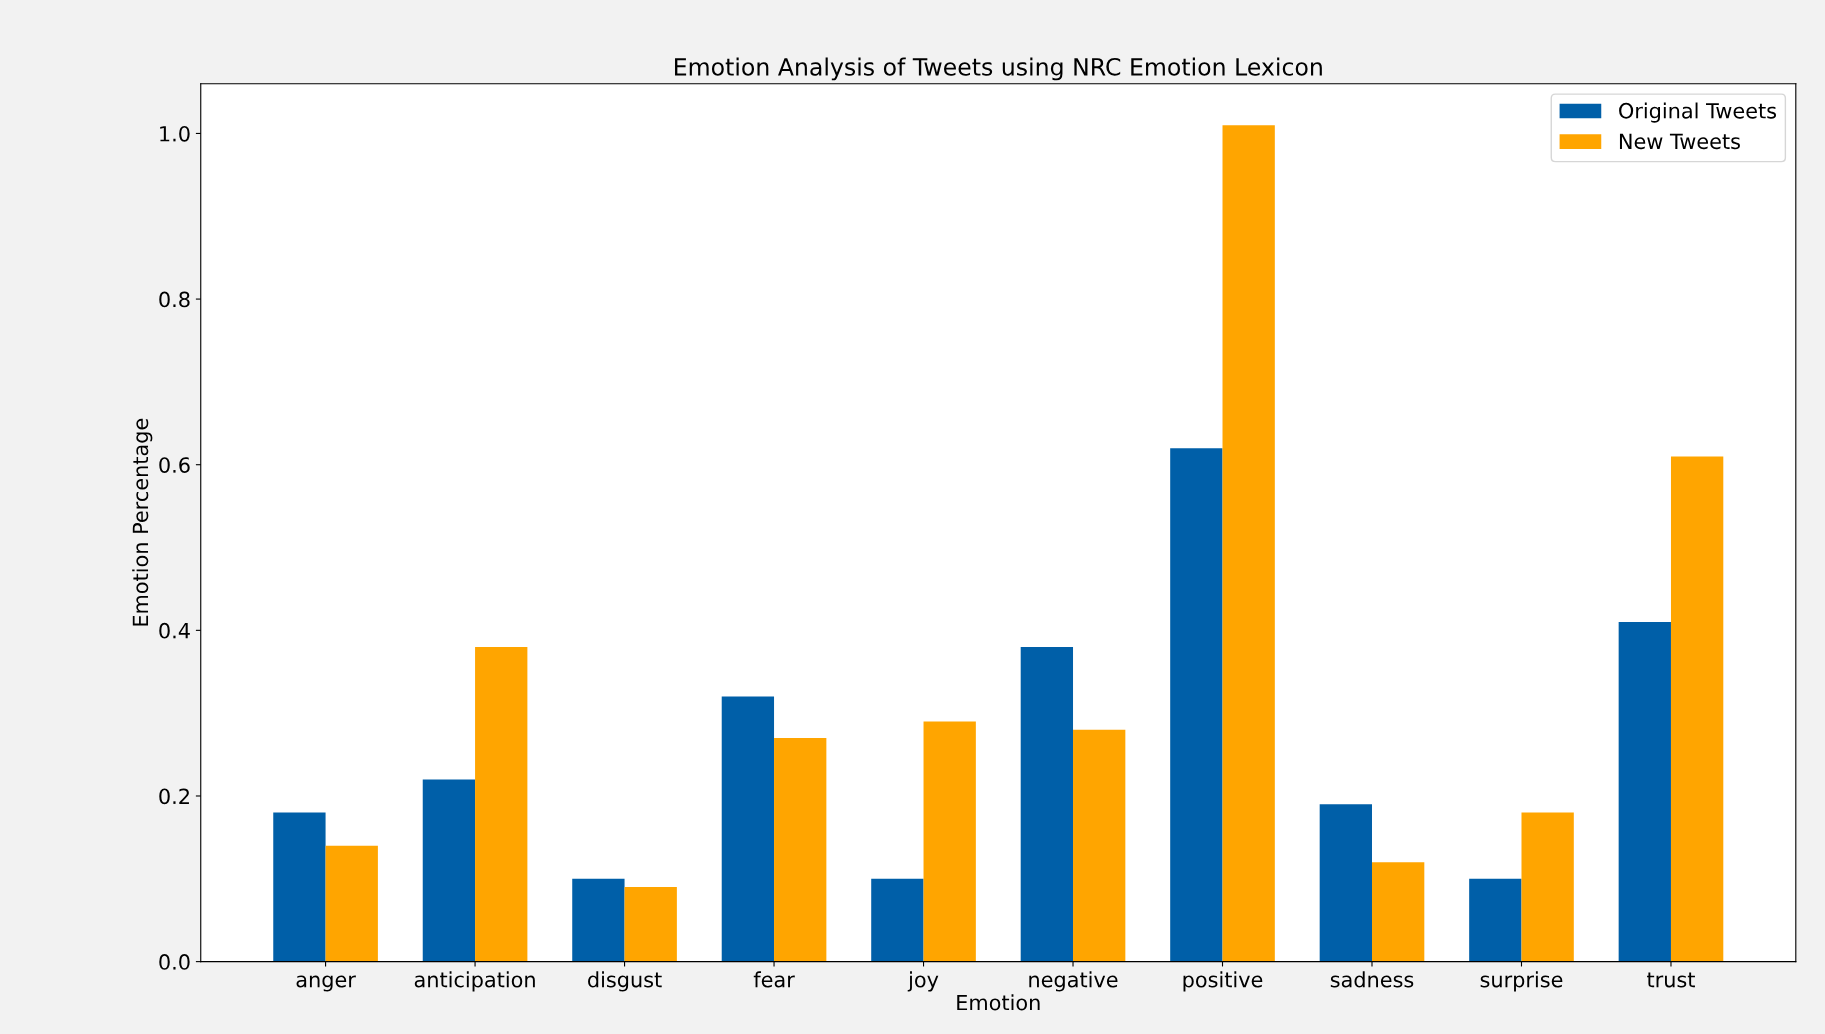 Image resolution: width=1825 pixels, height=1034 pixels. I want to click on x-tick-label: anger, so click(326, 983).